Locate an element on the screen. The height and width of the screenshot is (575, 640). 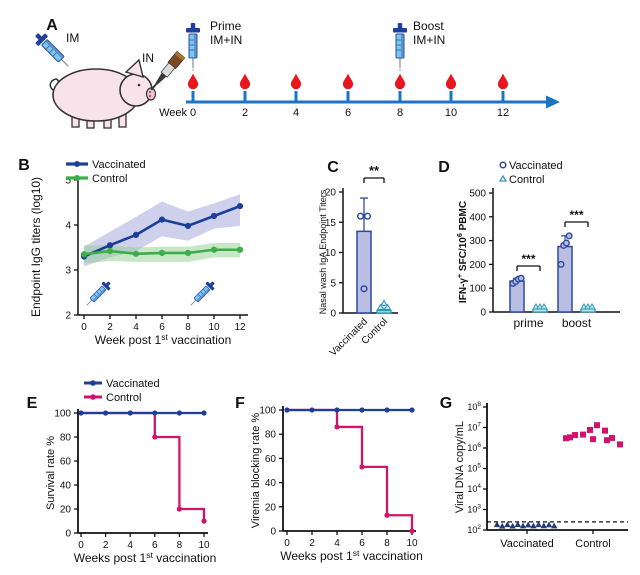
f-ytick: 20 is located at coordinates (271, 507).